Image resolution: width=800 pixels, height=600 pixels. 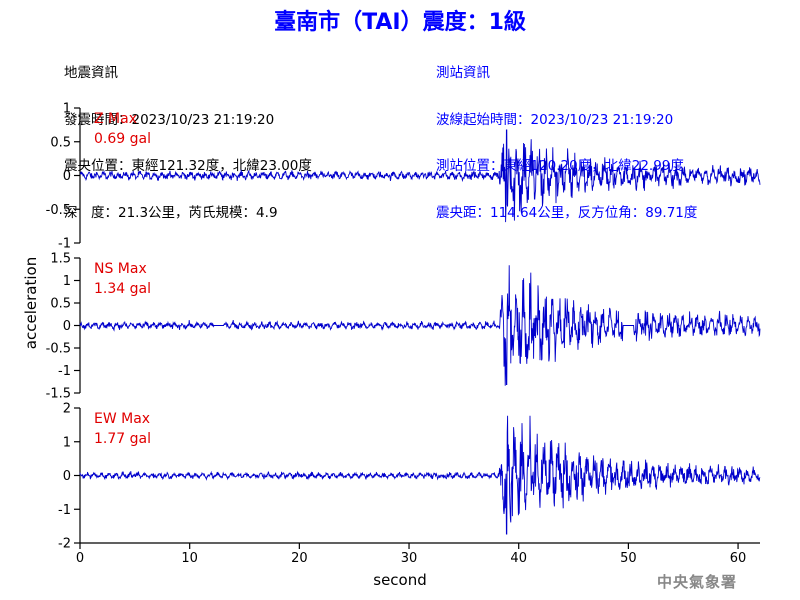 What do you see at coordinates (738, 558) in the screenshot?
I see `x-tick-label: 60` at bounding box center [738, 558].